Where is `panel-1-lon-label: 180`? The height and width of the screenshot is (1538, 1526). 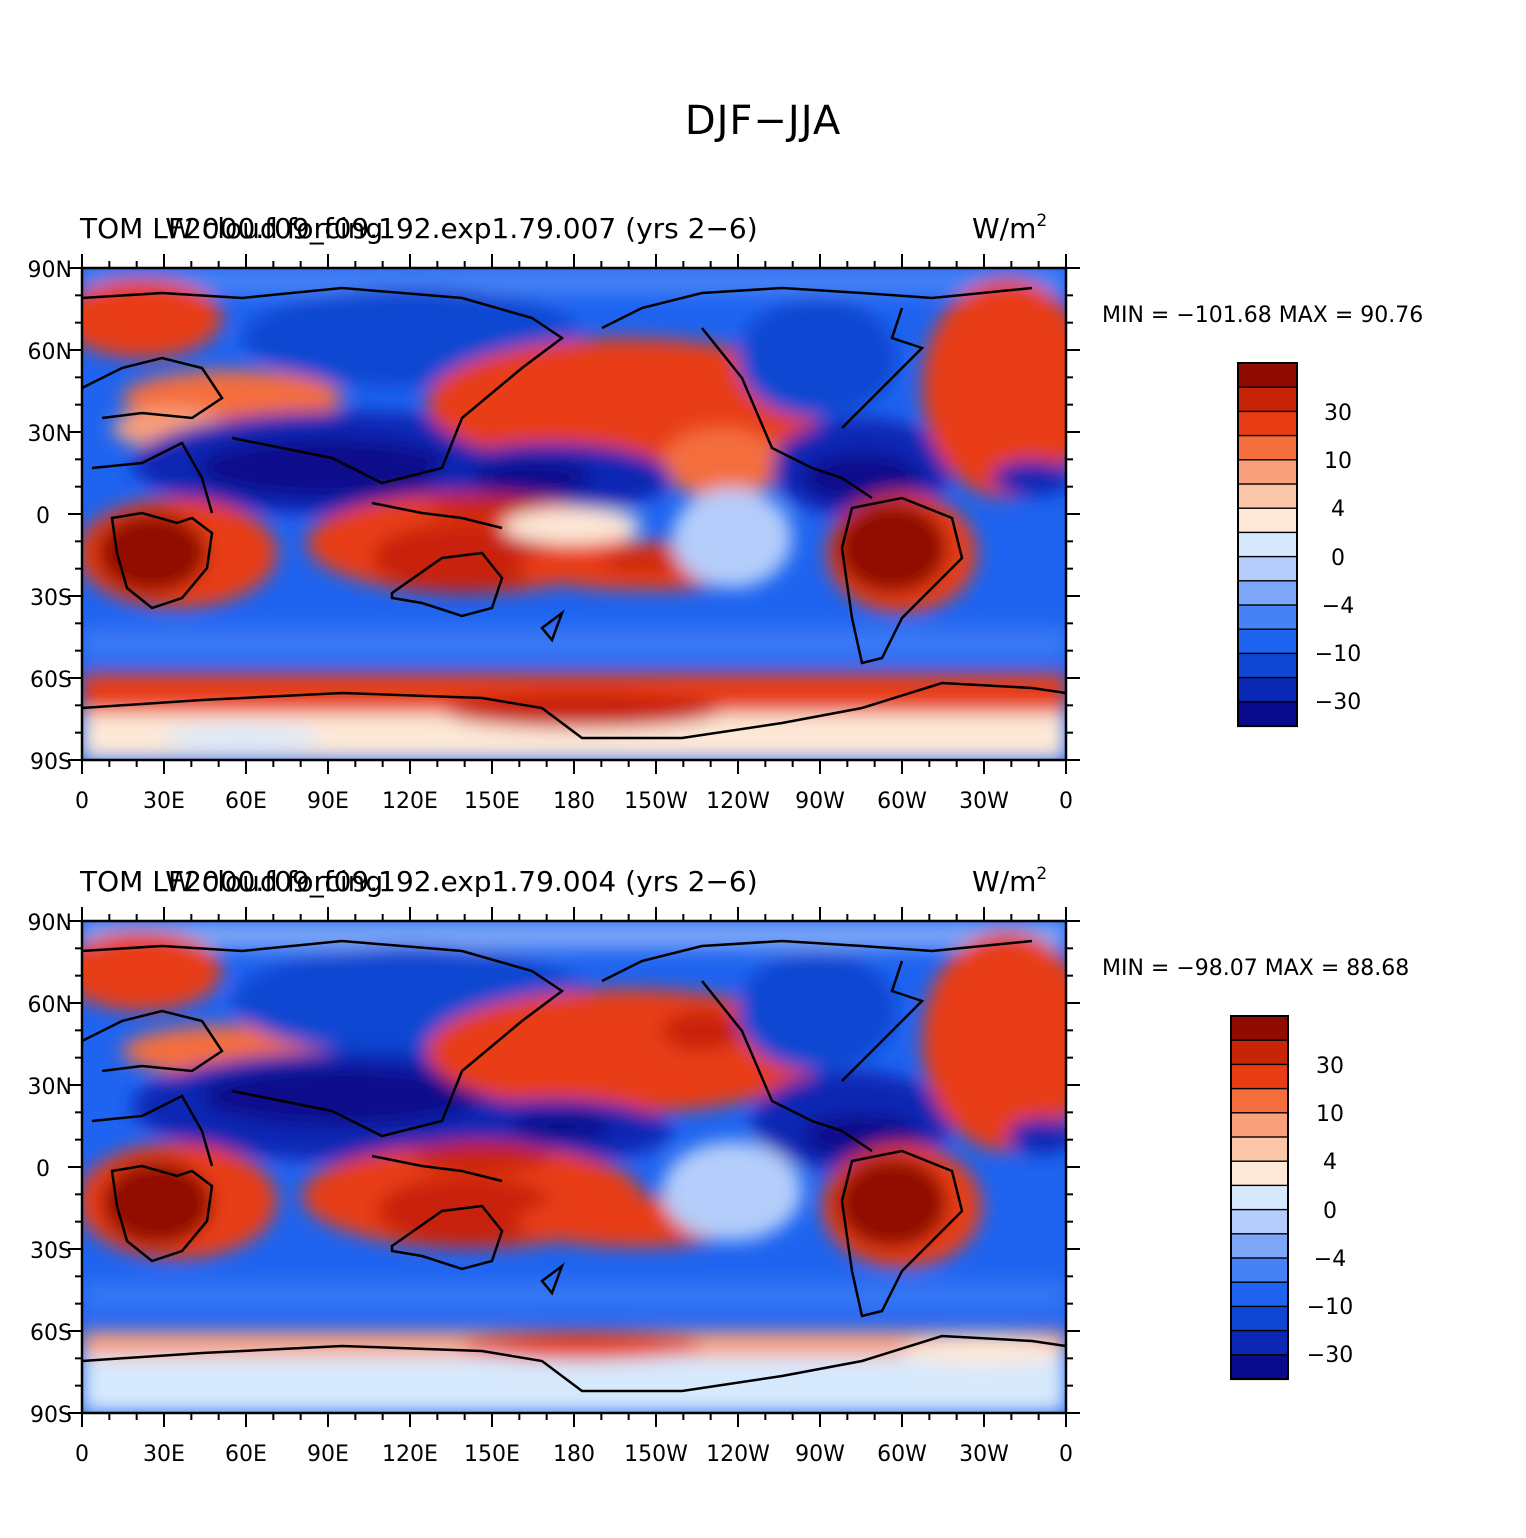 panel-1-lon-label: 180 is located at coordinates (574, 801).